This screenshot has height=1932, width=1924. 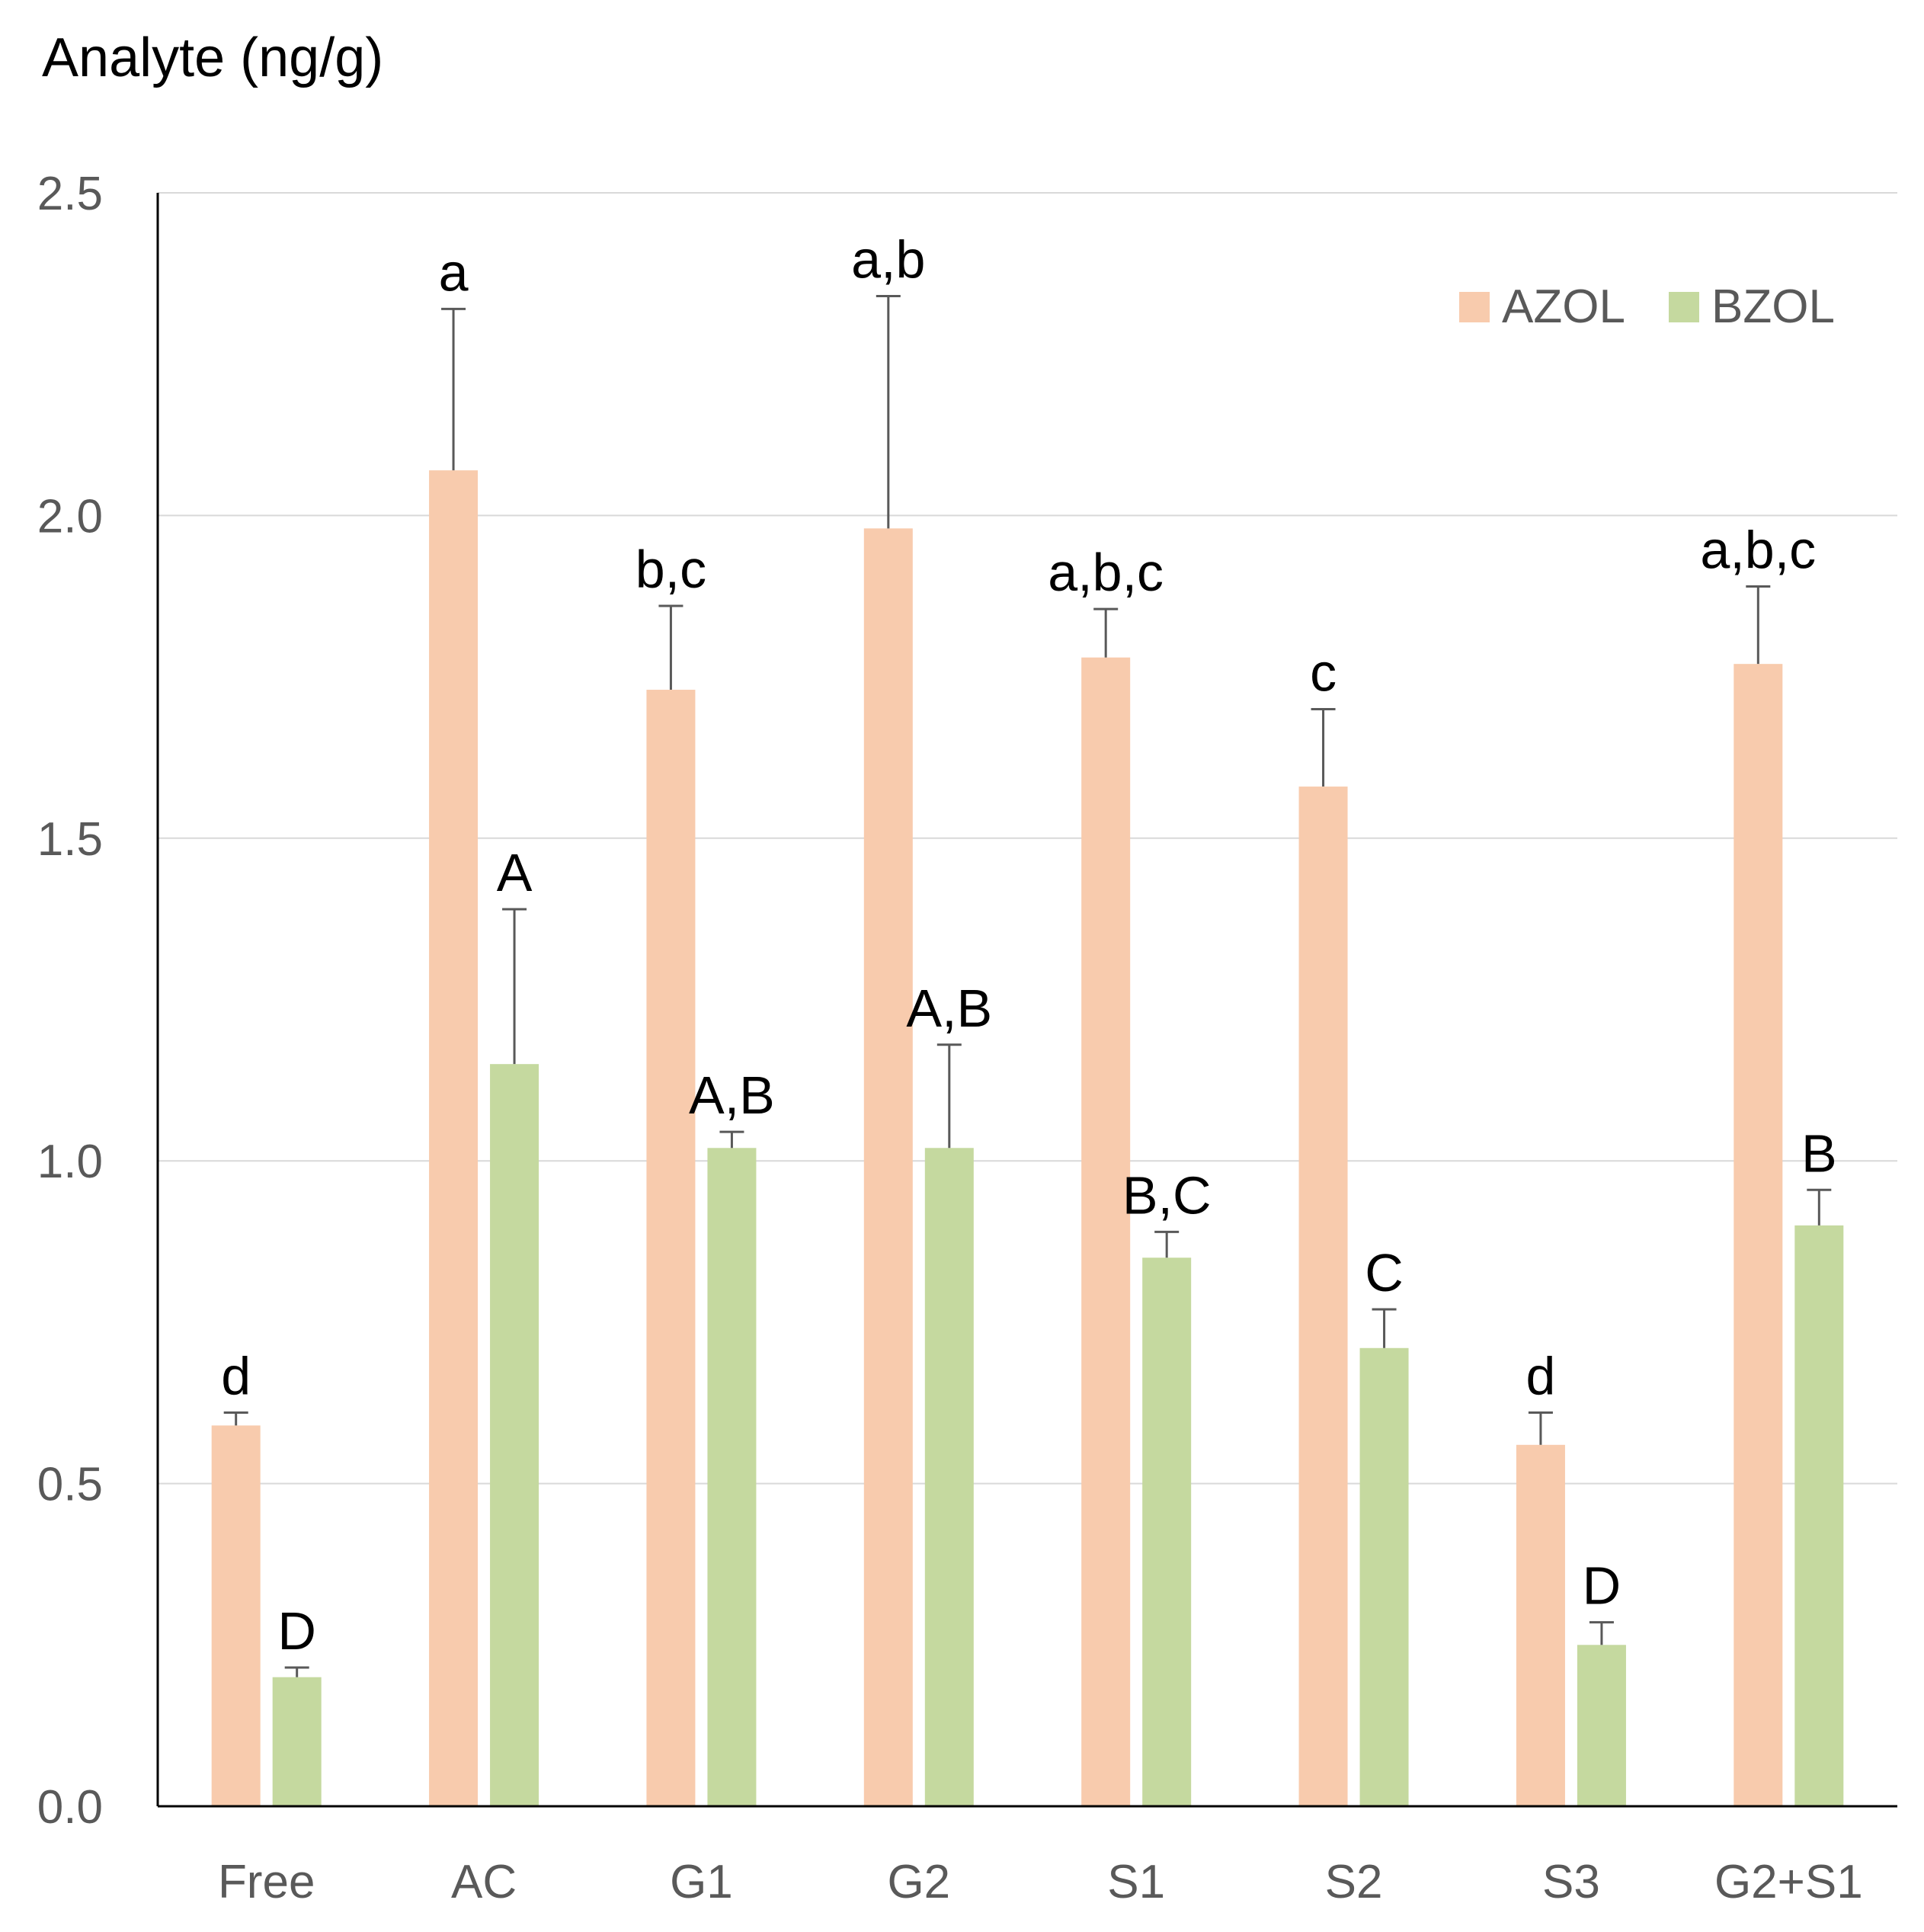 I want to click on significance-letter: C, so click(x=1384, y=1272).